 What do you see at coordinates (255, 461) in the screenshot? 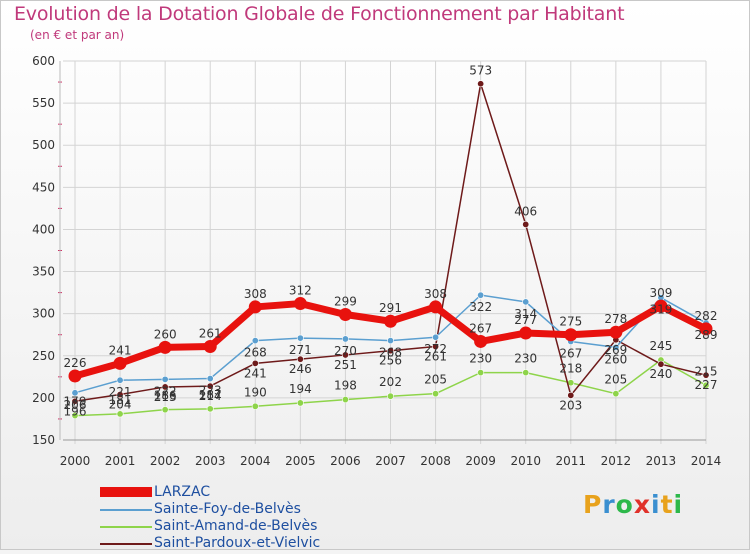
I see `x-tick-label: 2004` at bounding box center [255, 461].